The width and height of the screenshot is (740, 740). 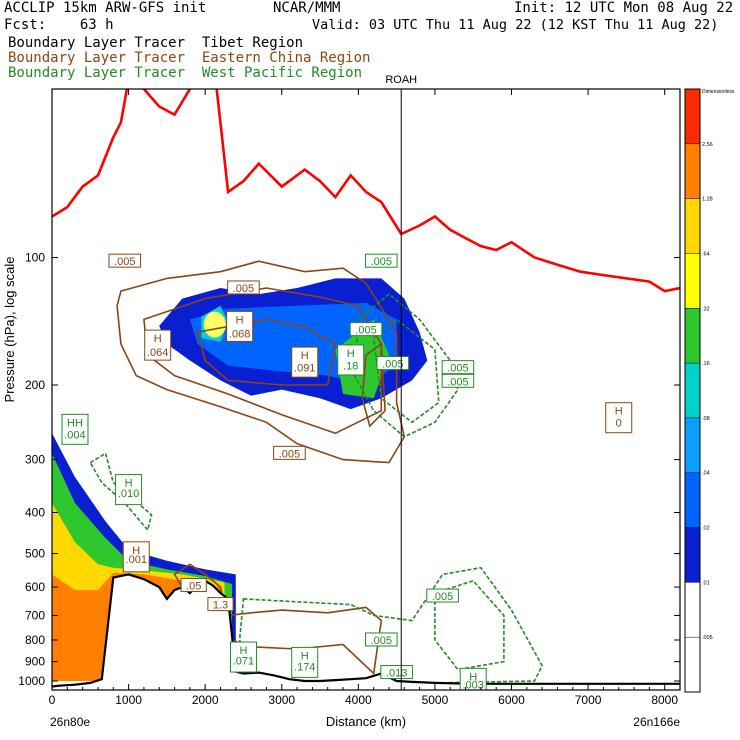 I want to click on colorbar-label-8: .01, so click(x=706, y=583).